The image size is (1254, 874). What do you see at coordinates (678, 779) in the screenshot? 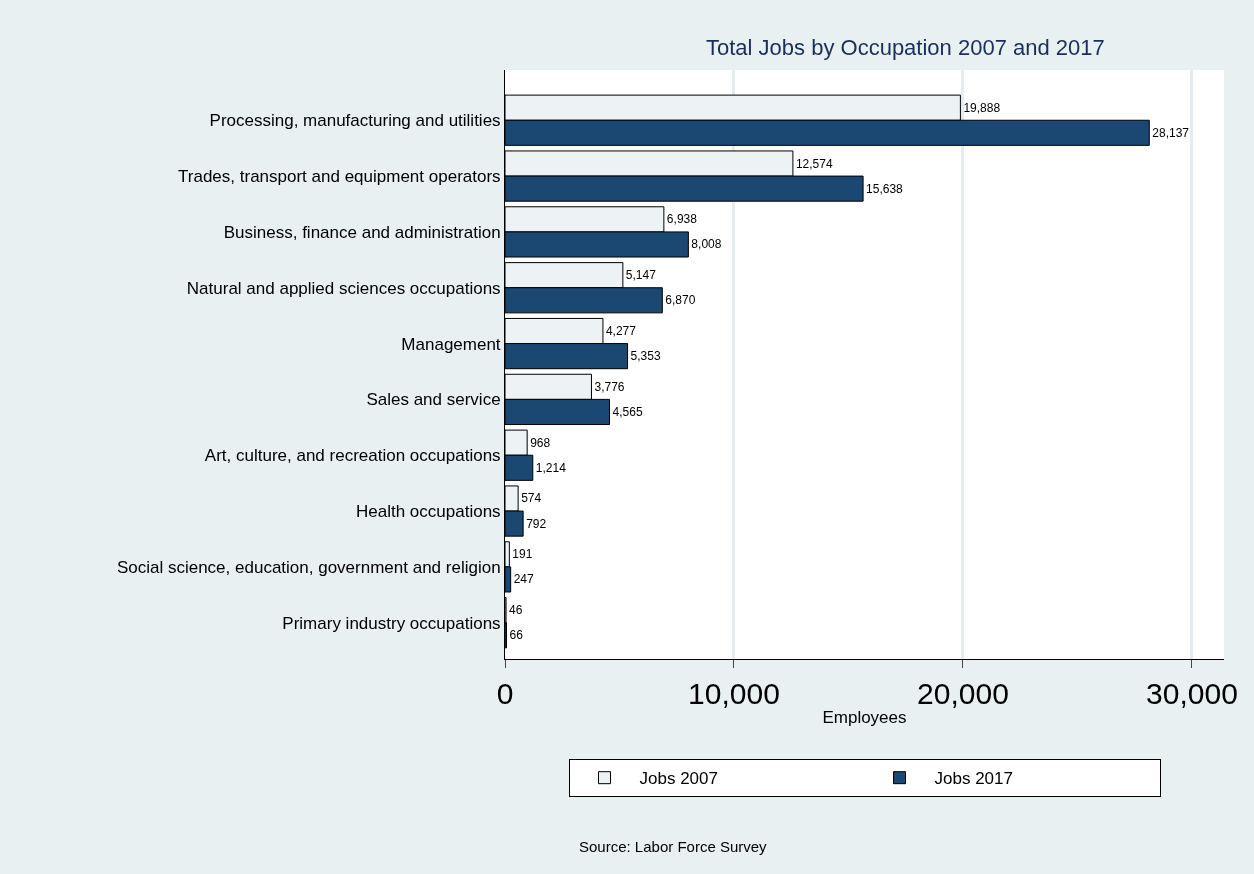
I see `legend-label: Jobs 2007` at bounding box center [678, 779].